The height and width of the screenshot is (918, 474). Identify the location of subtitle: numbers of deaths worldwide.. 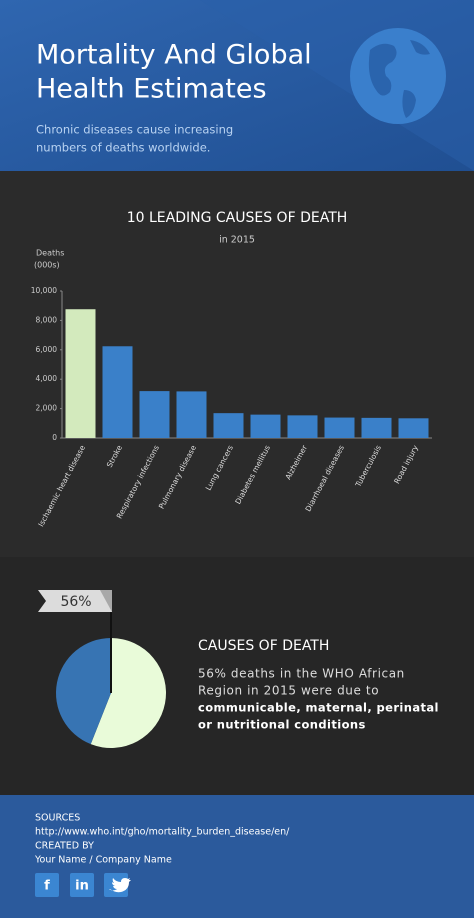
(123, 148).